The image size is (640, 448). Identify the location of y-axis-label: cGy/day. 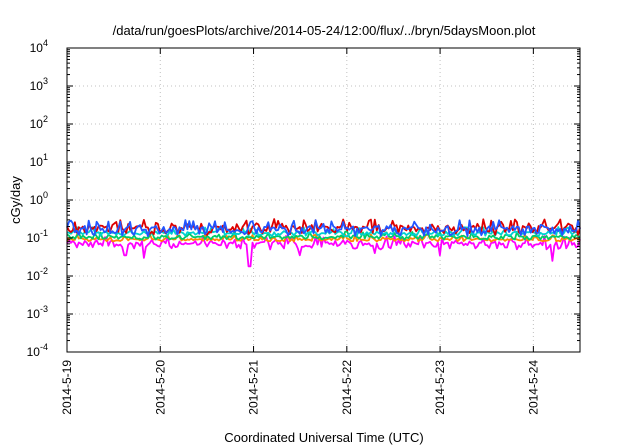
(15, 200).